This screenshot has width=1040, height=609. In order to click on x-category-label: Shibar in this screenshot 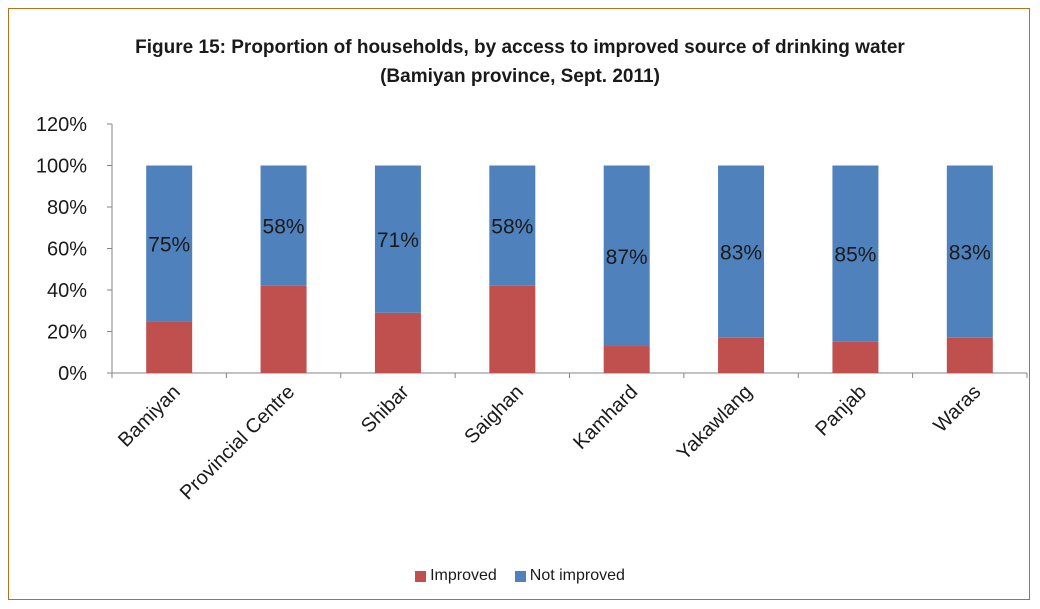, I will do `click(385, 409)`.